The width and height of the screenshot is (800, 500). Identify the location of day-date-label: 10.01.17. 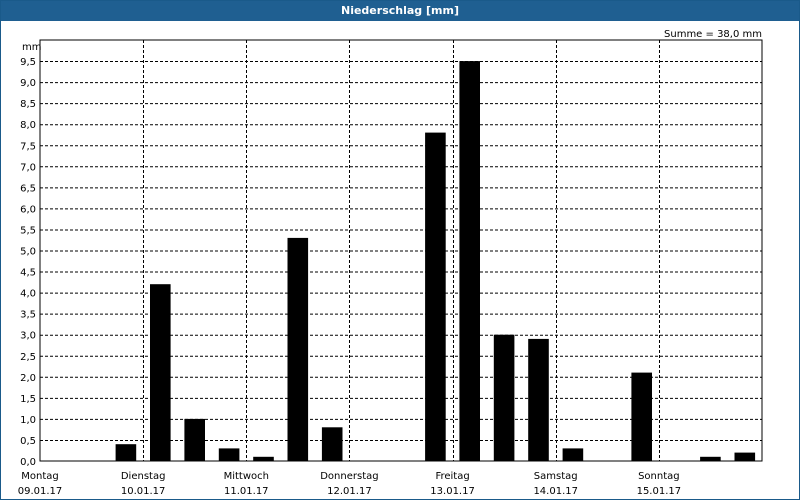
(143, 491).